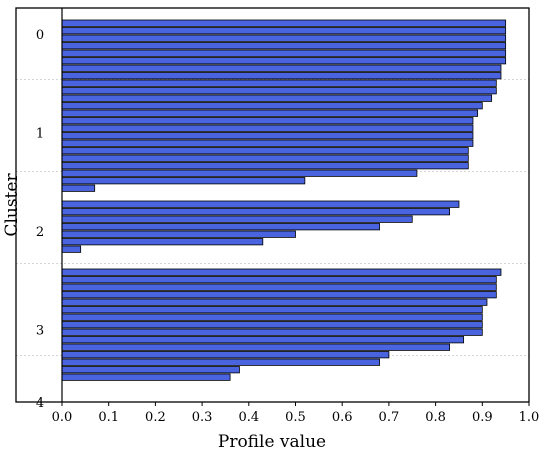  What do you see at coordinates (295, 417) in the screenshot?
I see `x-tick-label: 0.5` at bounding box center [295, 417].